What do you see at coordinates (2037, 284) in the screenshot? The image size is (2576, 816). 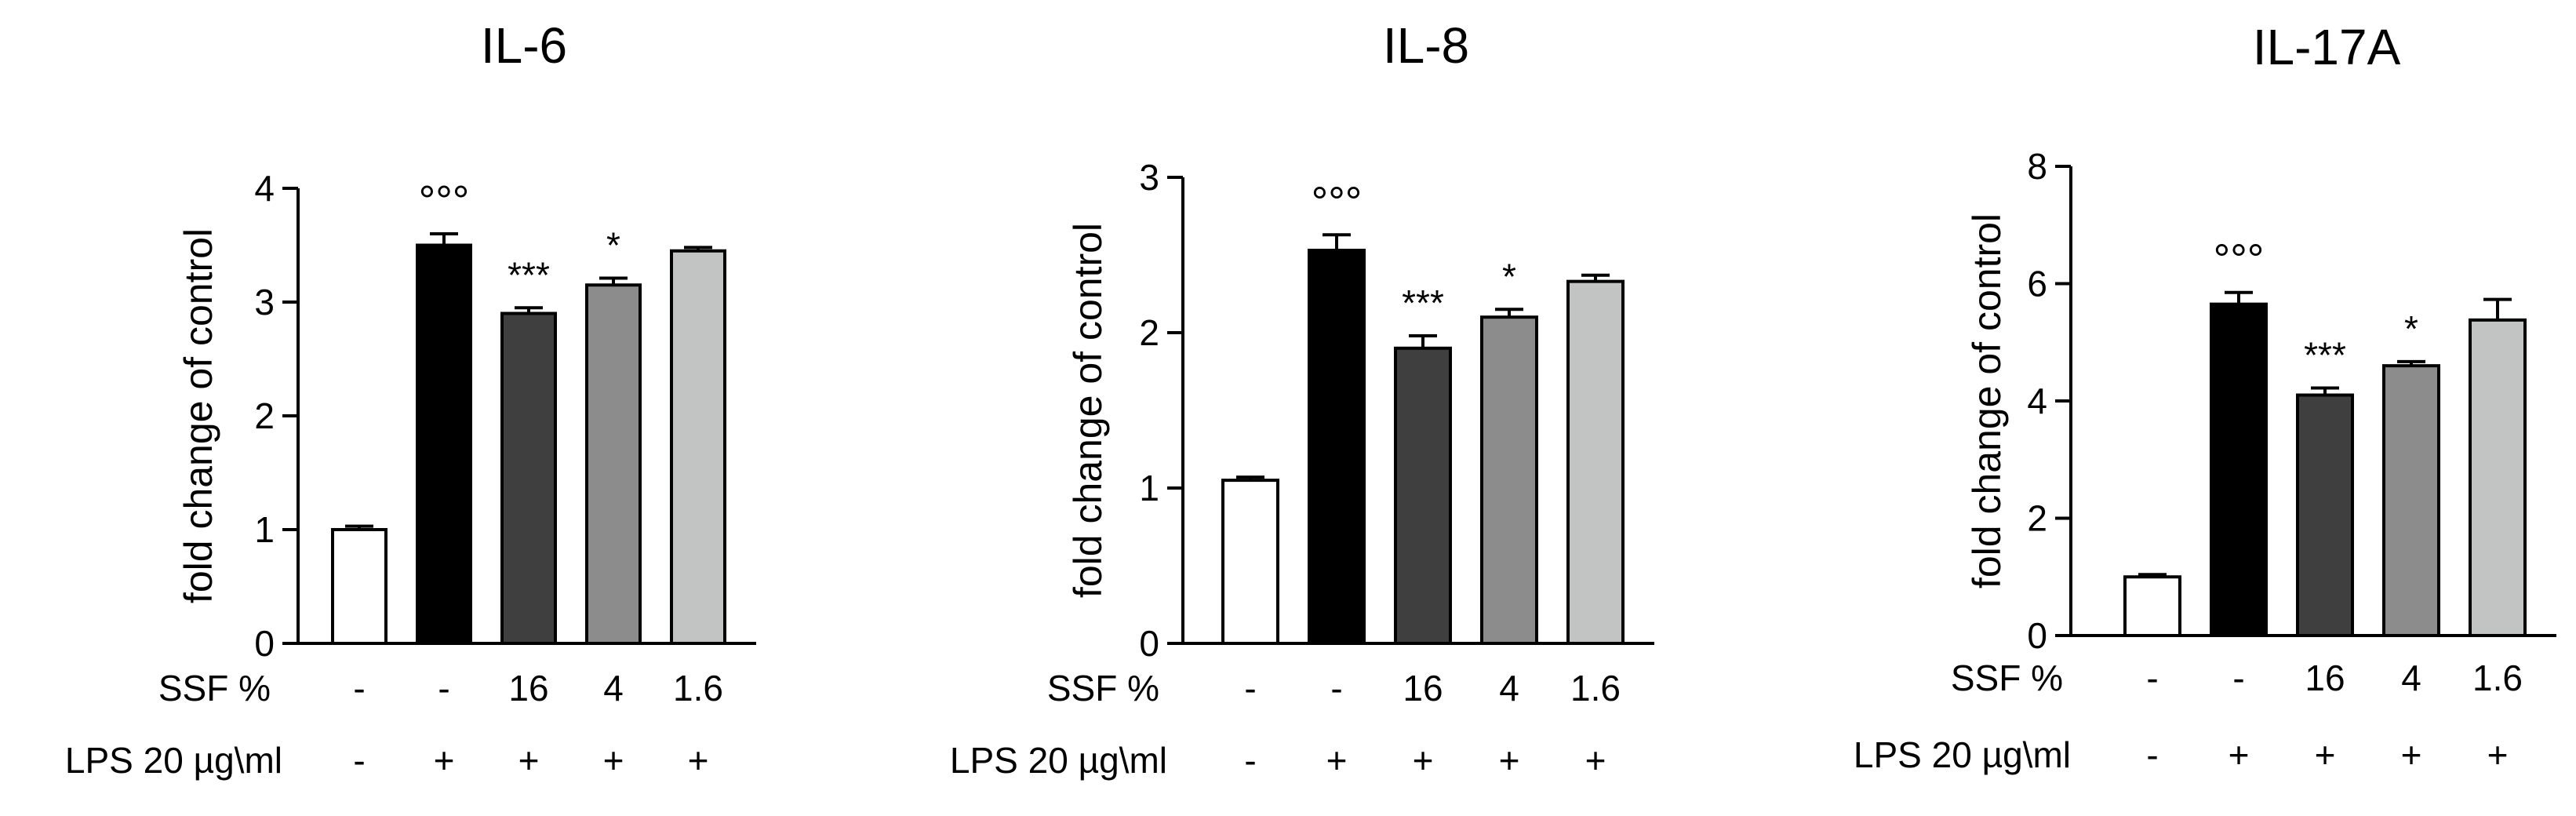 I see `y-tick-label: 6` at bounding box center [2037, 284].